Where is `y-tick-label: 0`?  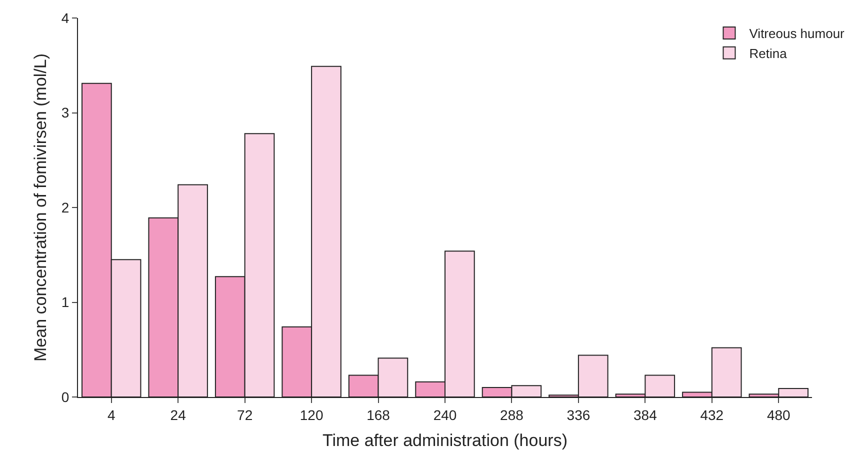 y-tick-label: 0 is located at coordinates (65, 396).